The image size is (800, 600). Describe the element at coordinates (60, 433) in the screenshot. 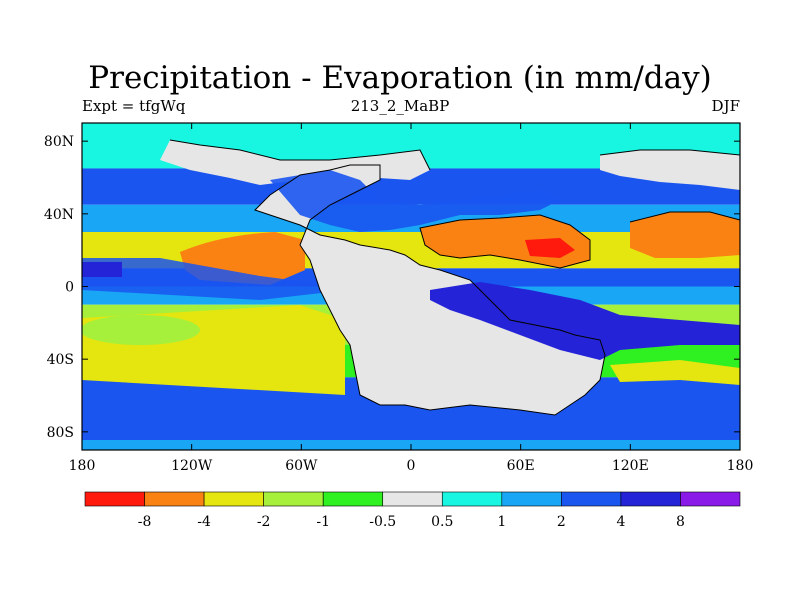

I see `y-tick-label: 80S` at that location.